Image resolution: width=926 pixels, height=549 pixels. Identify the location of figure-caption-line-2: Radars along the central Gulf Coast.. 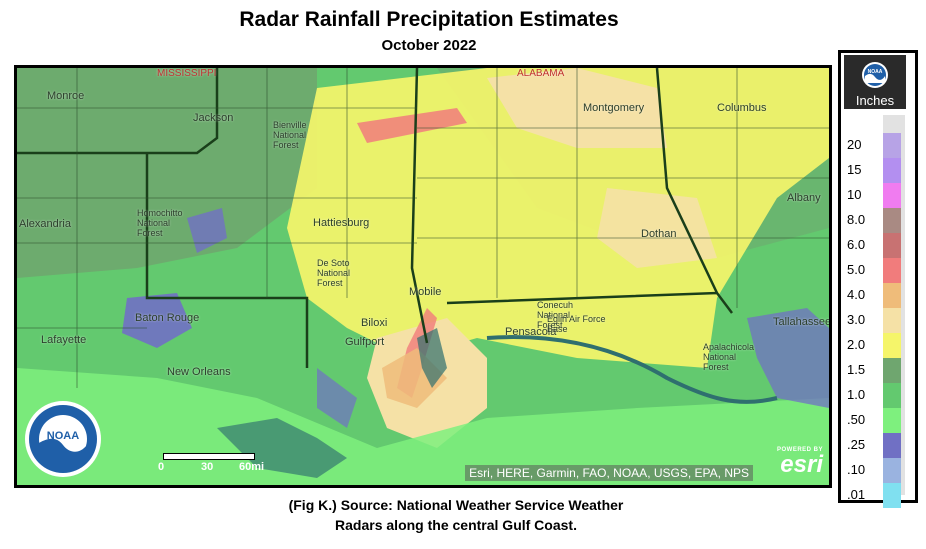
(456, 525).